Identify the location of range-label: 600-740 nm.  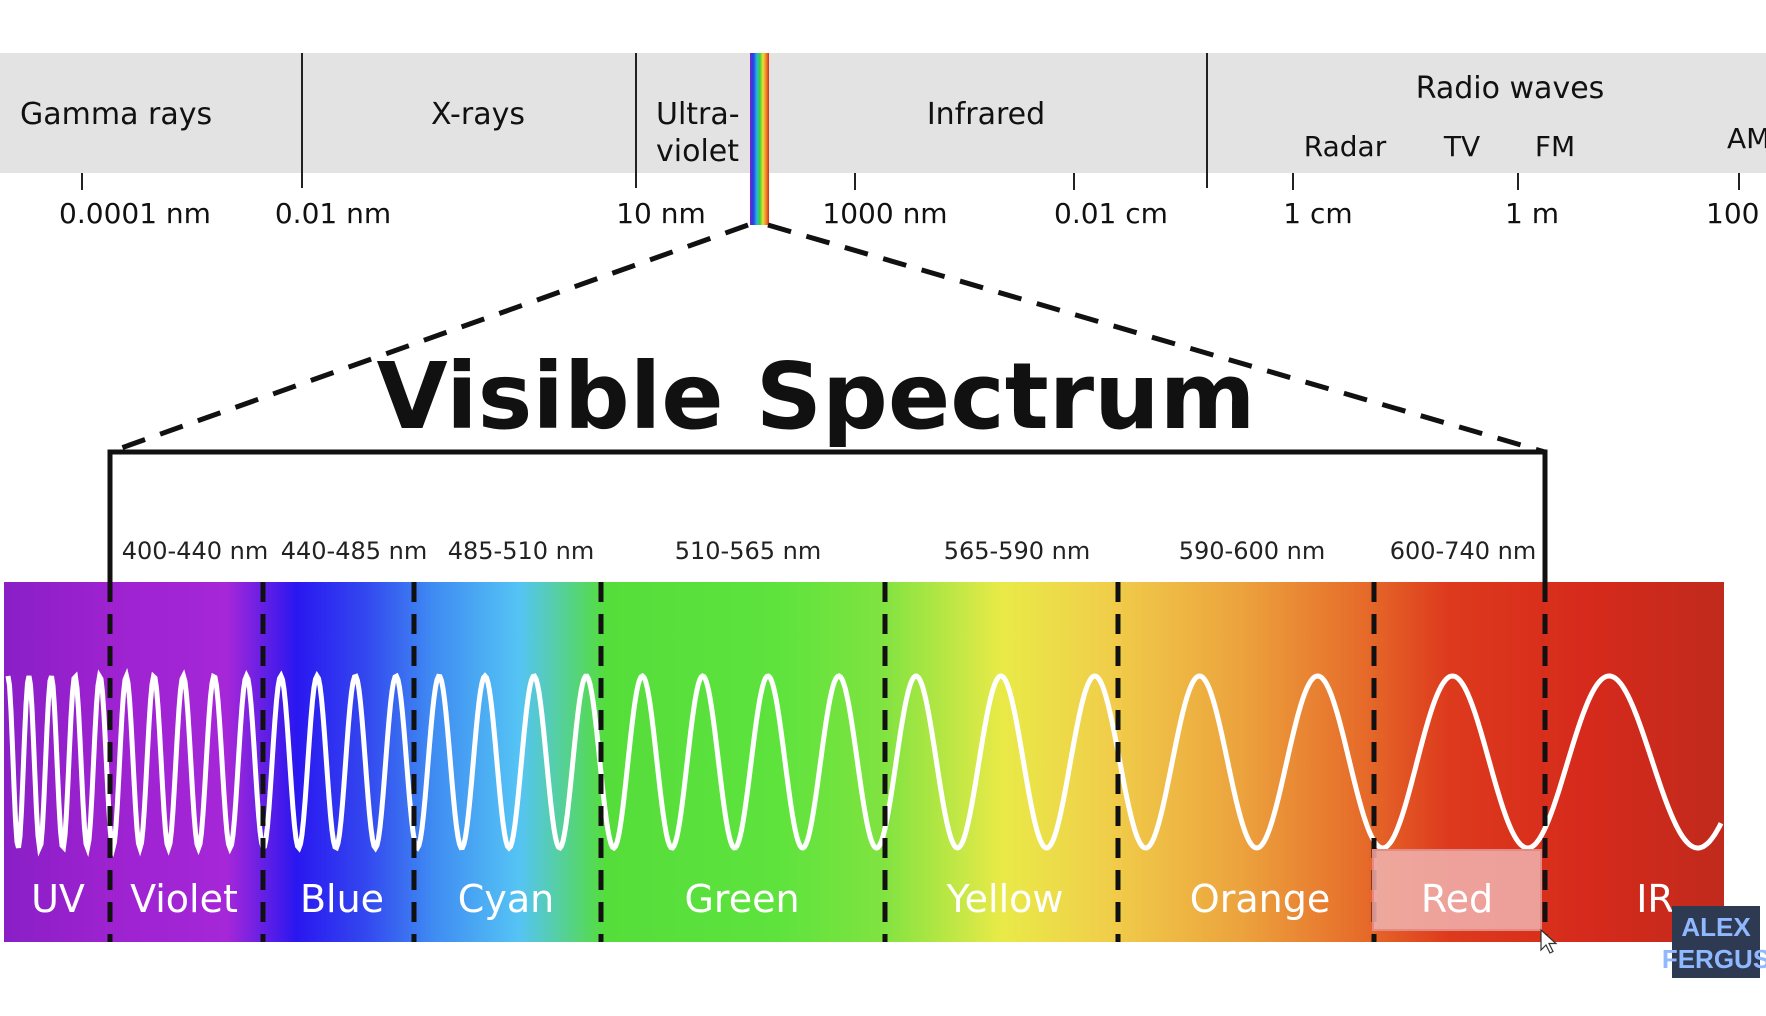
(1463, 551).